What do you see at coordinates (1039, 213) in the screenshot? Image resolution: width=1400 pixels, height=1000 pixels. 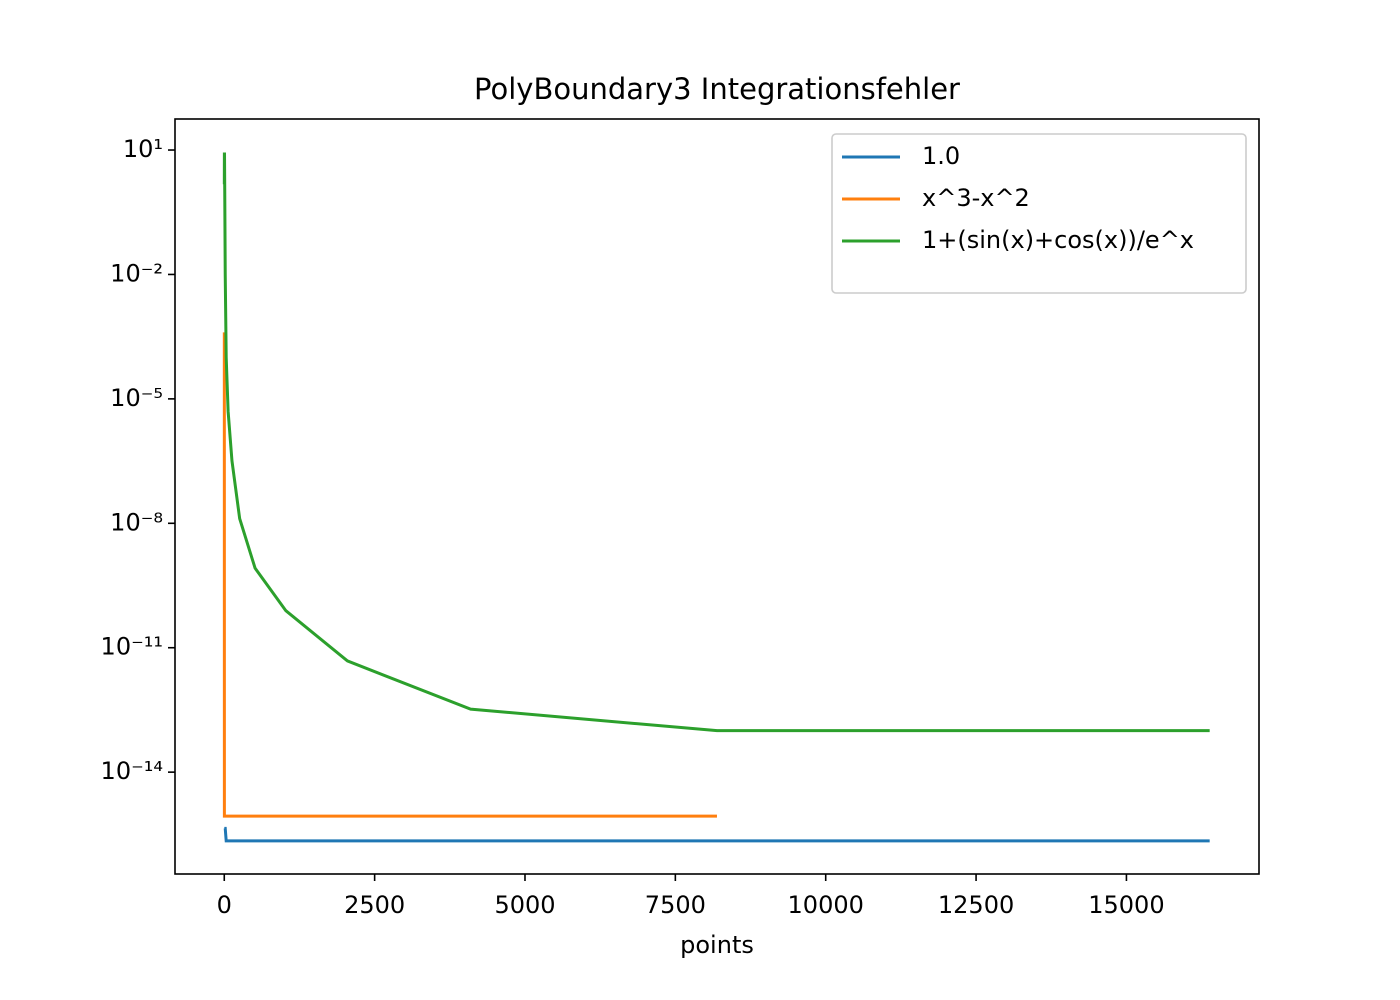 I see `legend-box` at bounding box center [1039, 213].